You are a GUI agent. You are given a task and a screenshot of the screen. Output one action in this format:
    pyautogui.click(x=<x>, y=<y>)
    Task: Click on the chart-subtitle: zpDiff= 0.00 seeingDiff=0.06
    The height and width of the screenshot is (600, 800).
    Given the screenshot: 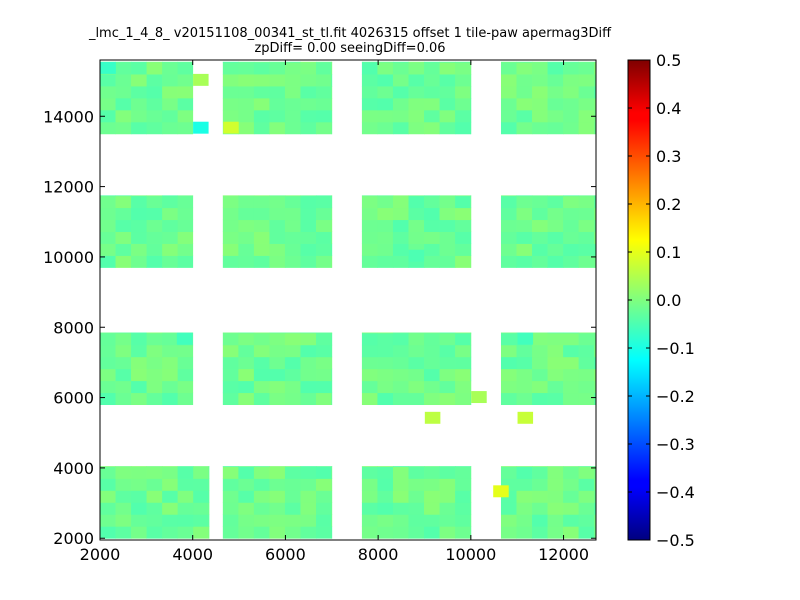 What is the action you would take?
    pyautogui.click(x=350, y=48)
    